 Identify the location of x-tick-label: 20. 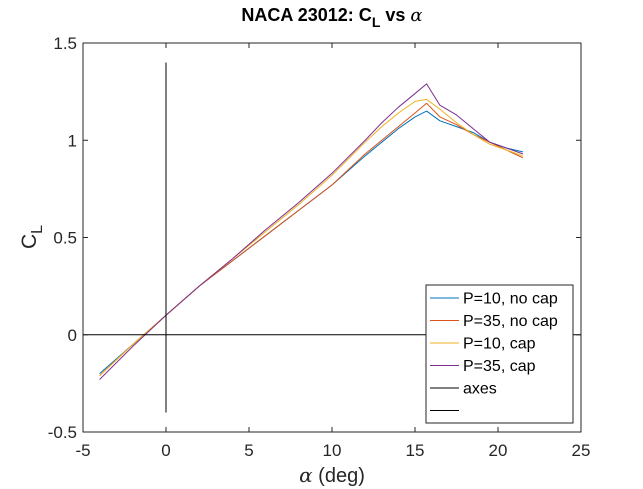
(498, 450).